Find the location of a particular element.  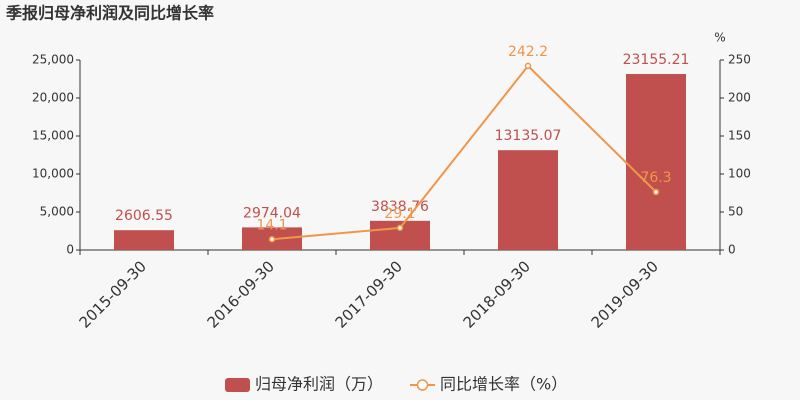

bar-value-label: 2974.04 is located at coordinates (272, 213).